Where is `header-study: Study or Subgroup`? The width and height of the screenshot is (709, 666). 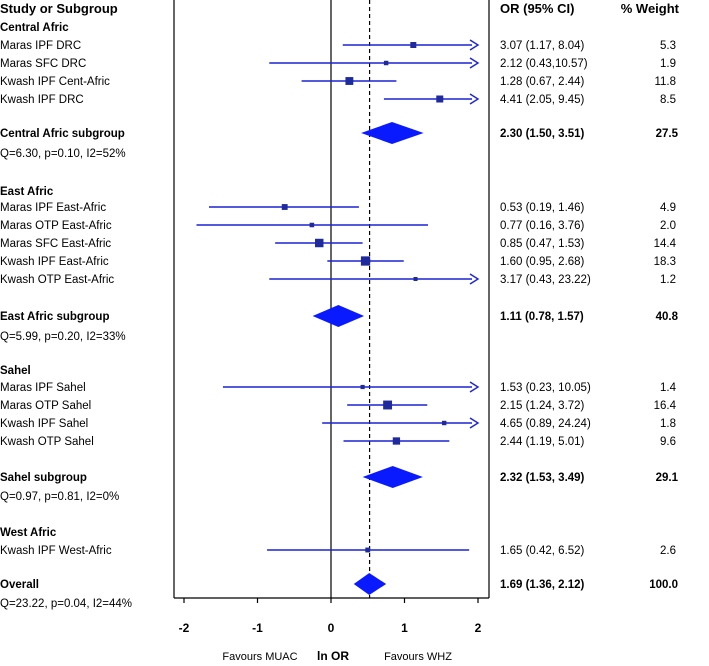
header-study: Study or Subgroup is located at coordinates (59, 8).